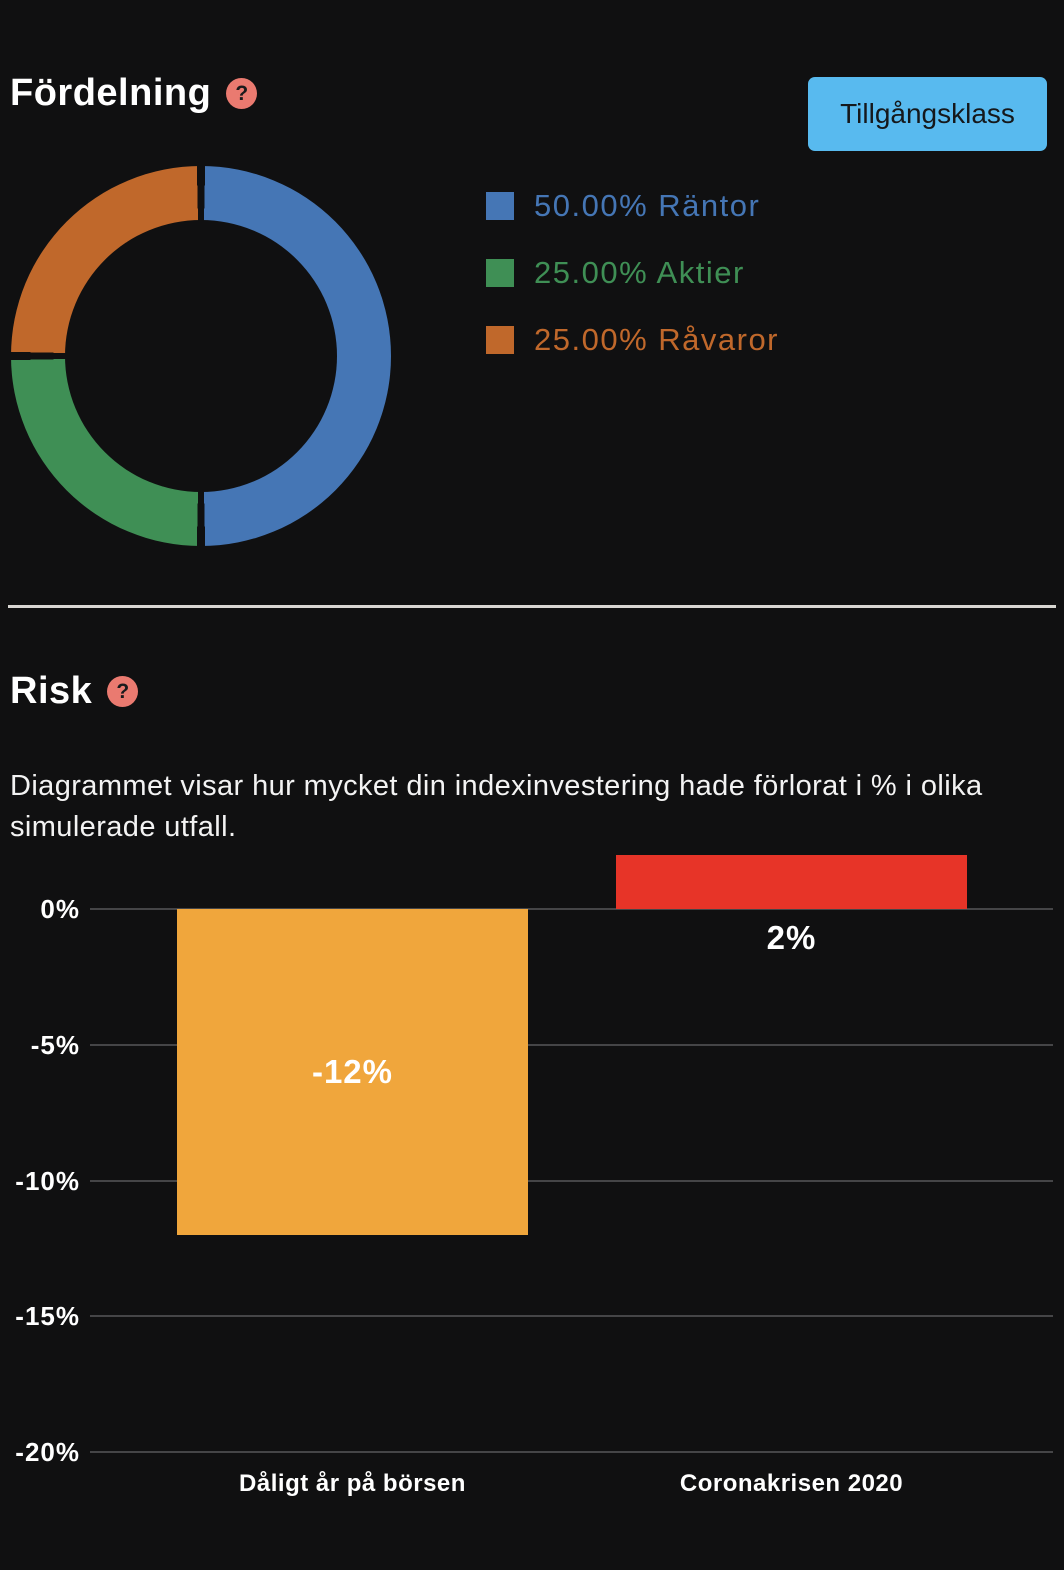 This screenshot has height=1570, width=1064. What do you see at coordinates (242, 93) in the screenshot?
I see `allocation-help-icon: ?` at bounding box center [242, 93].